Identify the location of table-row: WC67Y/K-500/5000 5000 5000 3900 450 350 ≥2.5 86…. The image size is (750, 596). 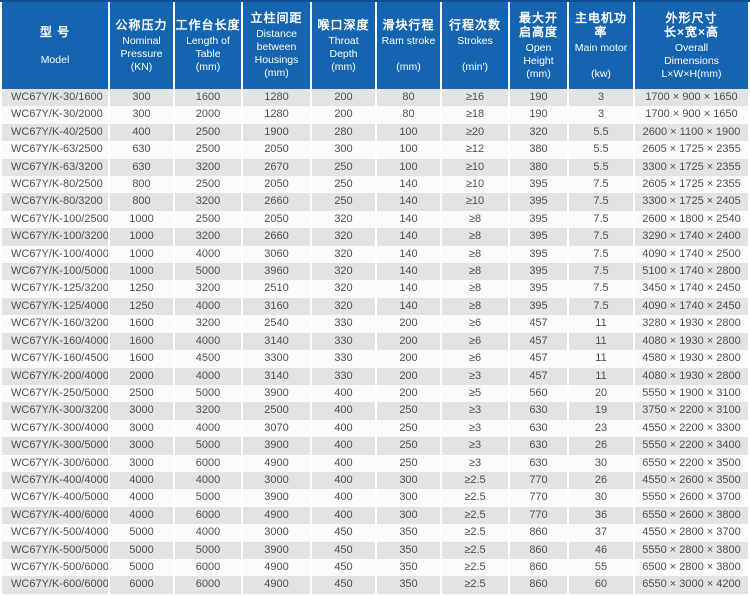
(375, 550).